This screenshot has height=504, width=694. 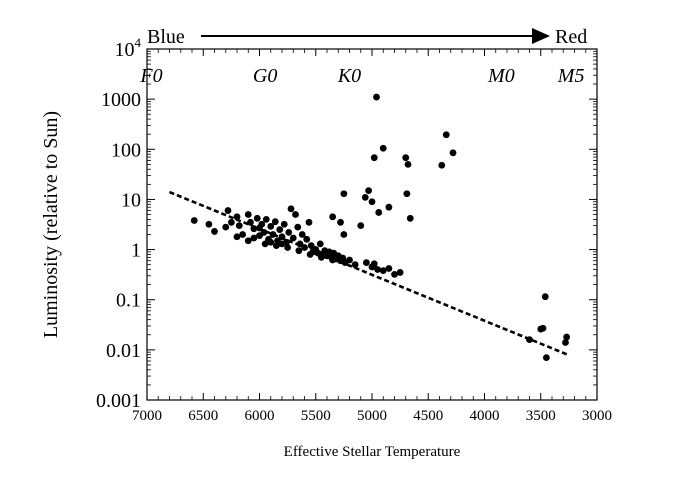 What do you see at coordinates (128, 301) in the screenshot?
I see `y-tick-label: 0.1` at bounding box center [128, 301].